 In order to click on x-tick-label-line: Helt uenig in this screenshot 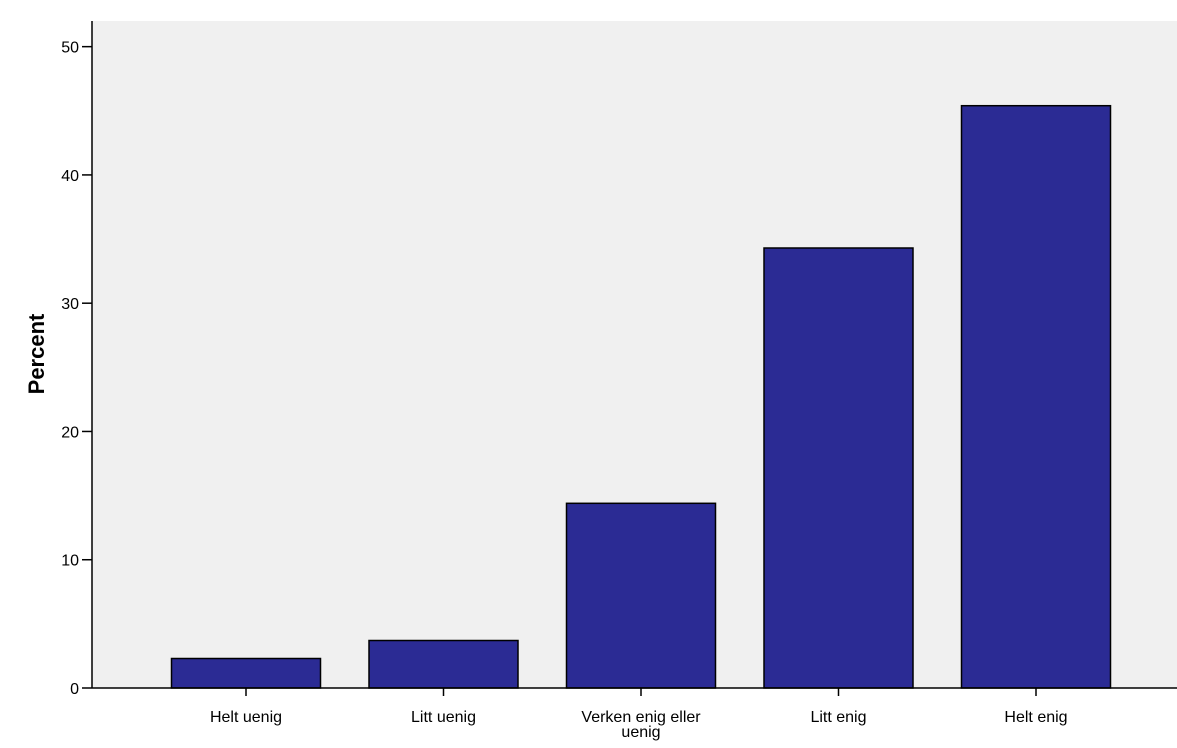, I will do `click(246, 717)`.